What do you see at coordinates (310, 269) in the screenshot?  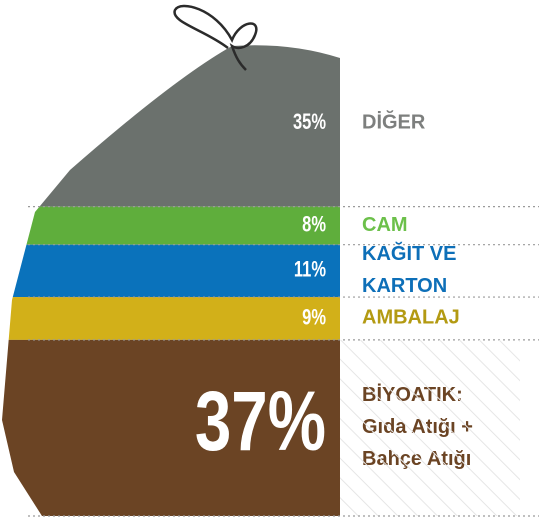 I see `value-label: 11%` at bounding box center [310, 269].